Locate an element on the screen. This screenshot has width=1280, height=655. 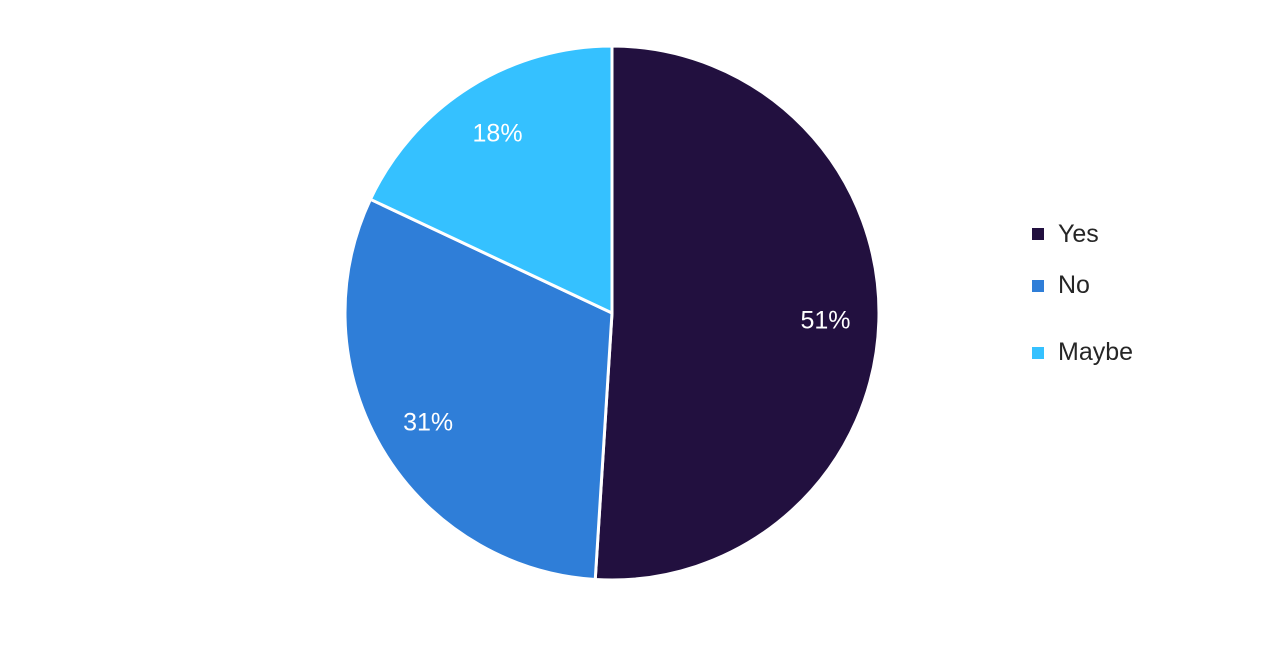
legend-item-yes: Yes is located at coordinates (1082, 234).